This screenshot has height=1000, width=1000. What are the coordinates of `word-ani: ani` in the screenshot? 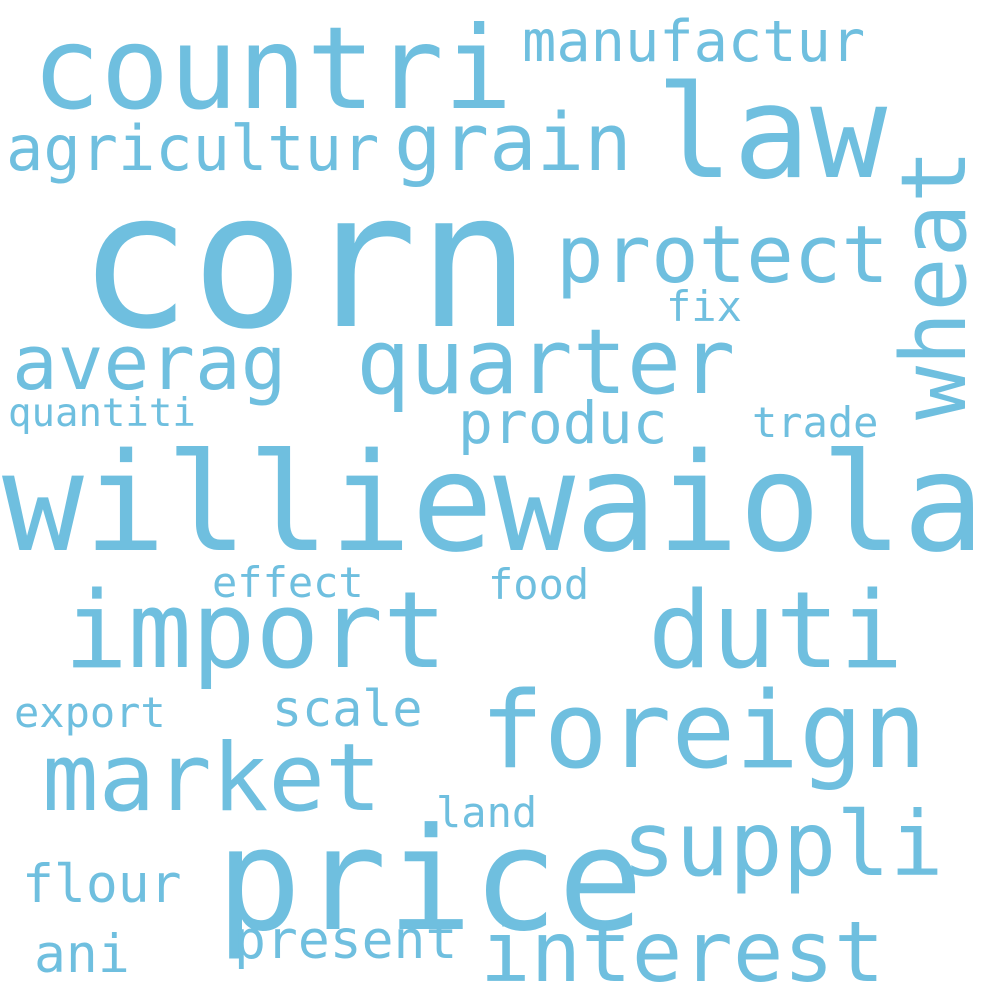 It's located at (82, 954).